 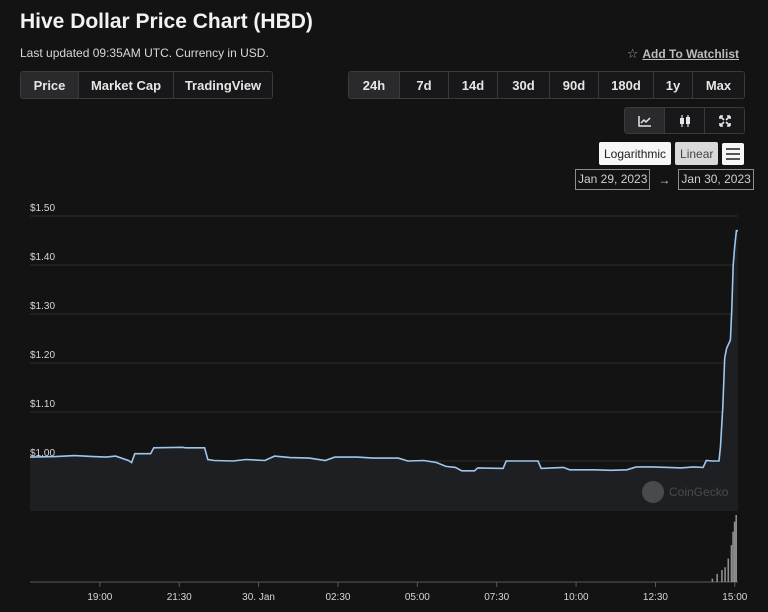 I want to click on view-tabs: Price Market Cap TradingView, so click(x=146, y=85).